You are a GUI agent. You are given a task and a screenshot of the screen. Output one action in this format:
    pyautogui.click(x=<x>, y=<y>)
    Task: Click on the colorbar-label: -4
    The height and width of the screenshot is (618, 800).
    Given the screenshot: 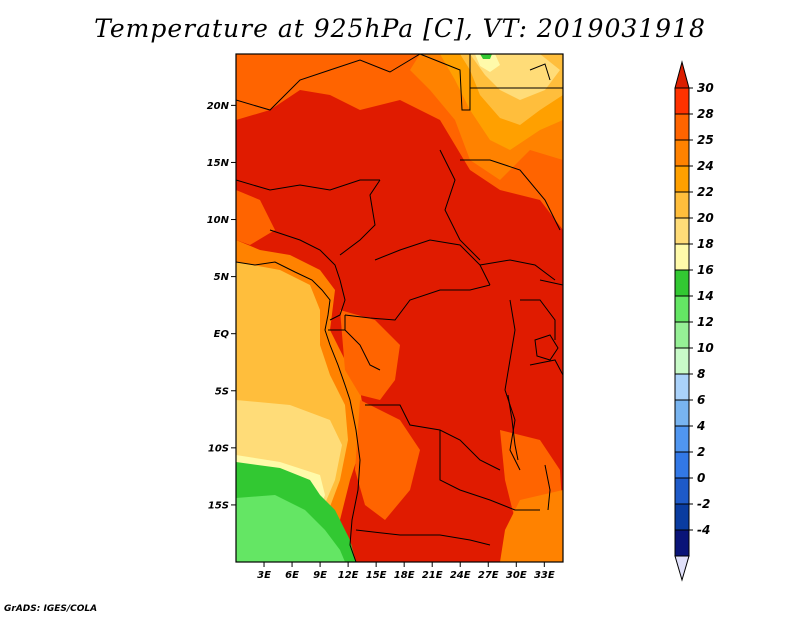 What is the action you would take?
    pyautogui.click(x=703, y=530)
    